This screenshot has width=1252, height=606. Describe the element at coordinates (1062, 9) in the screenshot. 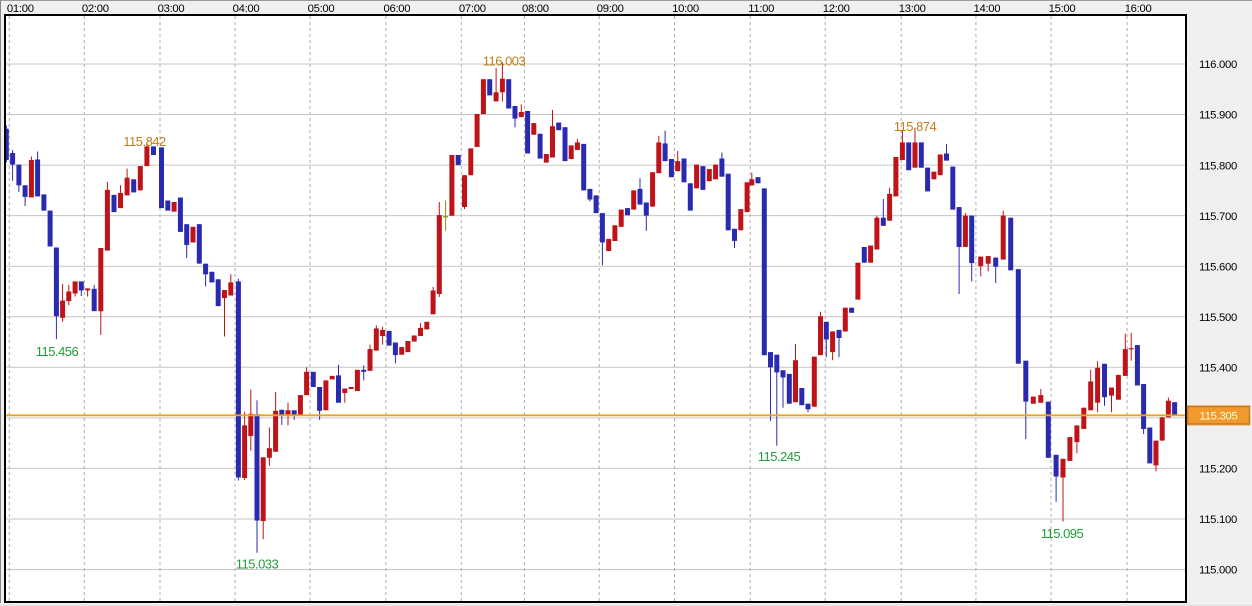

I see `svg-text: 15:00` at that location.